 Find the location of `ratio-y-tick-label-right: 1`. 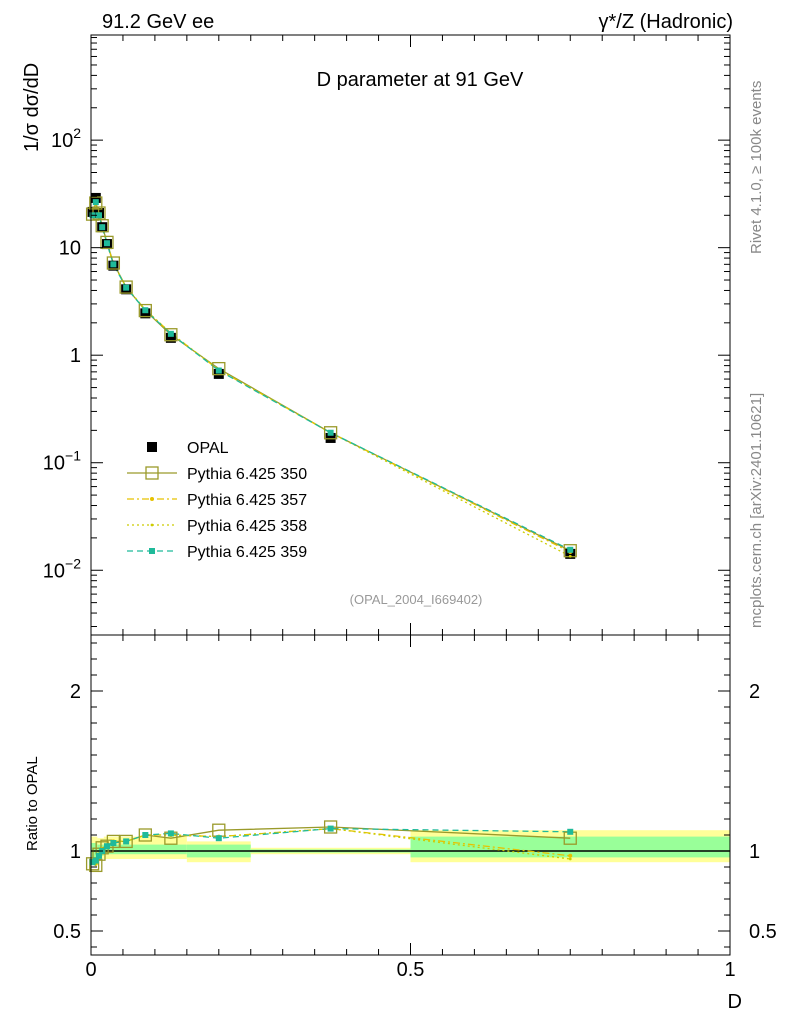

ratio-y-tick-label-right: 1 is located at coordinates (754, 852).